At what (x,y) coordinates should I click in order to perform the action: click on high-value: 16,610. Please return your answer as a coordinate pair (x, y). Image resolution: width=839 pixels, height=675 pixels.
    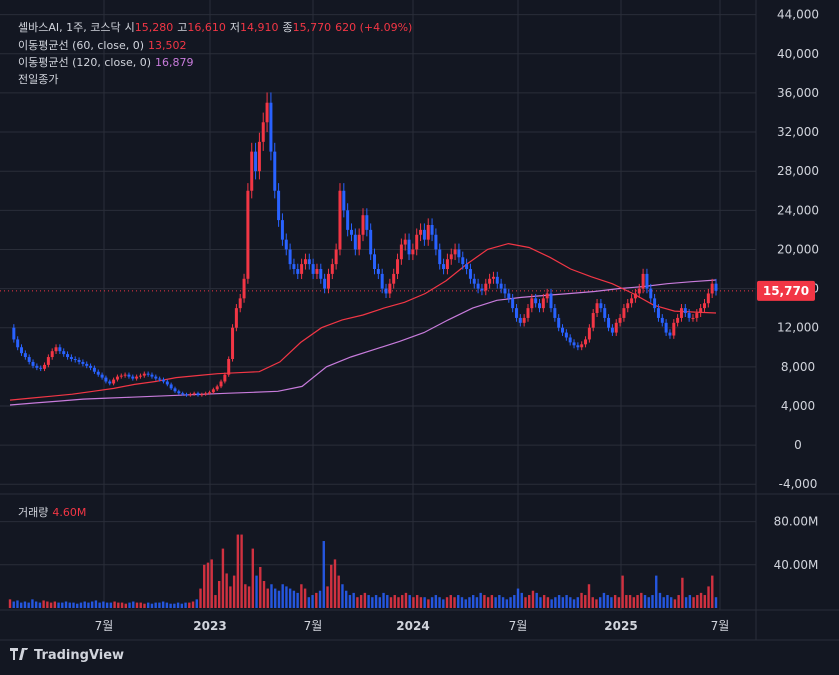
    Looking at the image, I should click on (206, 27).